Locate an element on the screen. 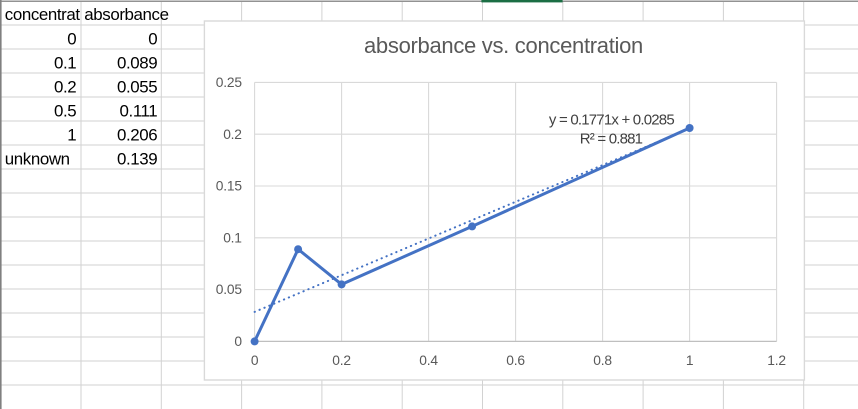 This screenshot has width=858, height=409. svg-text: 0.055 is located at coordinates (137, 87).